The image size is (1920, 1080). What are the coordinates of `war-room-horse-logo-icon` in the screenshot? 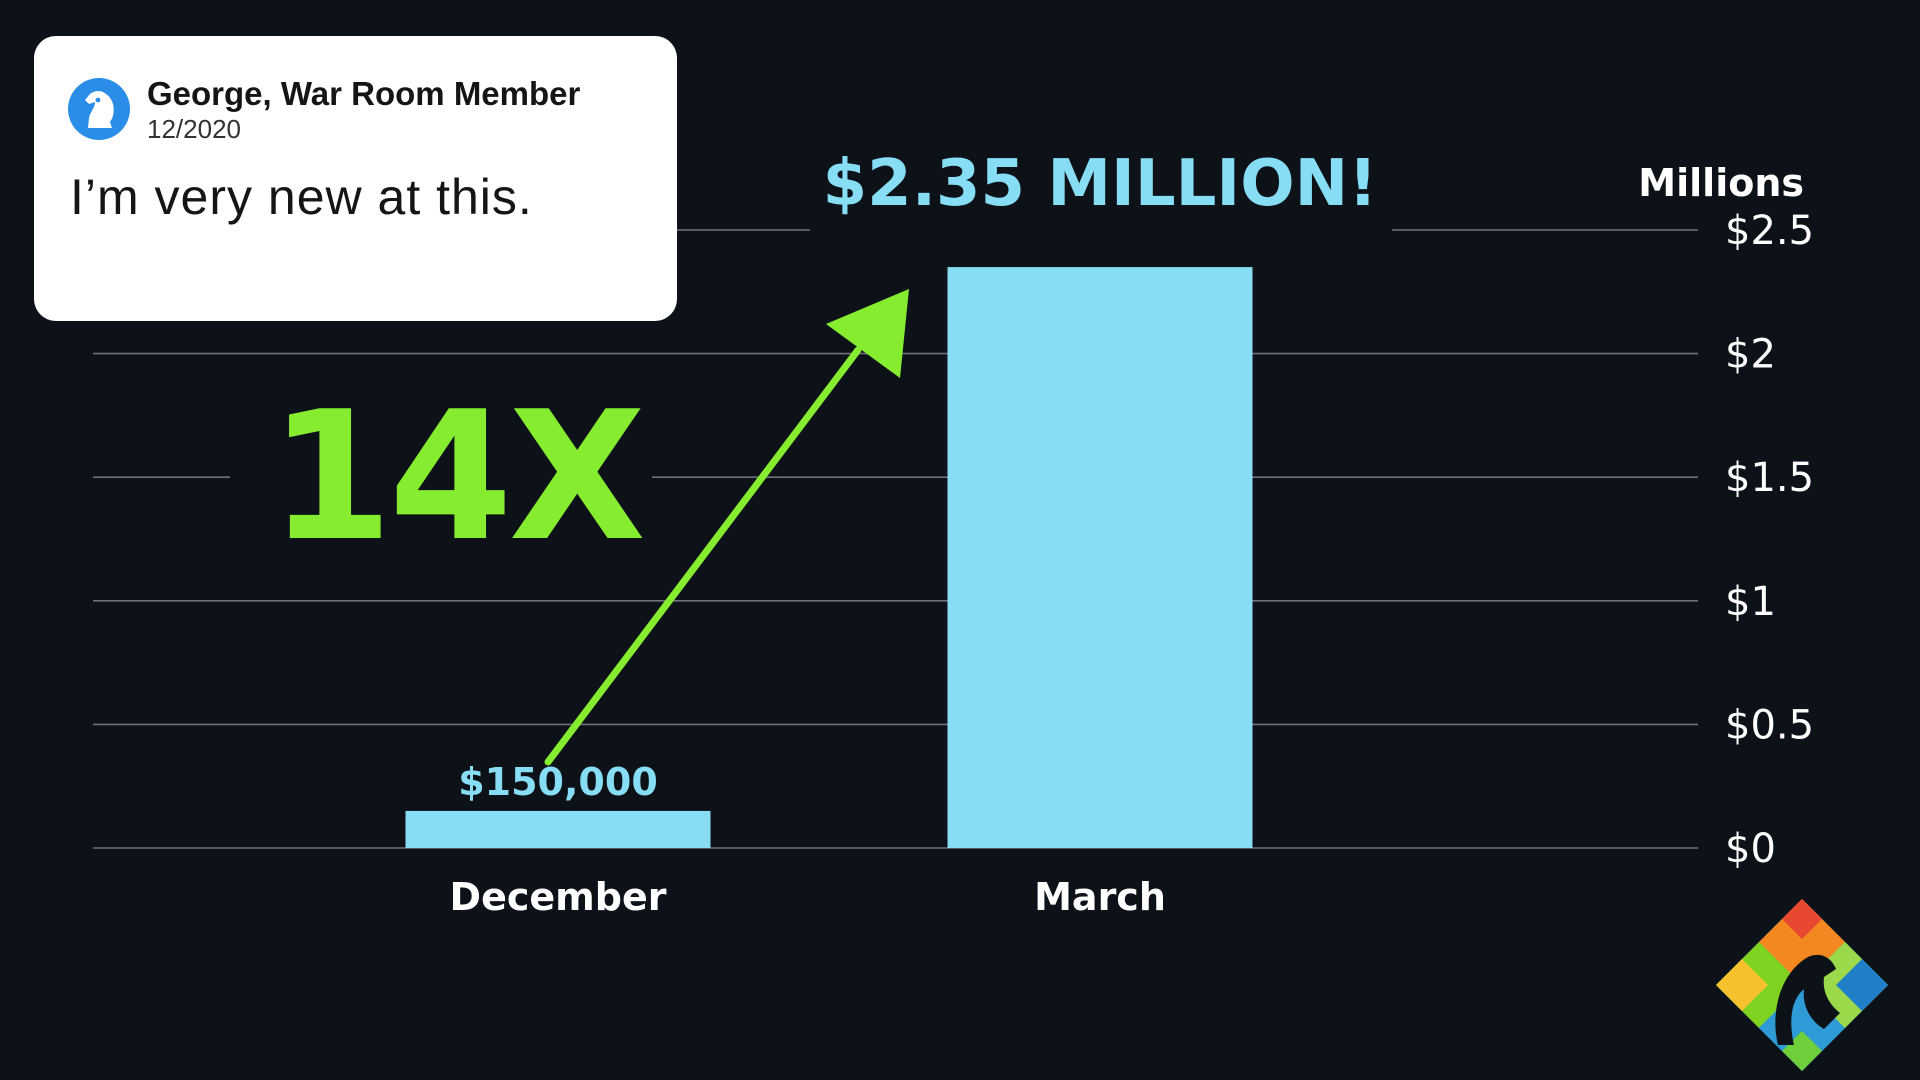 It's located at (1802, 985).